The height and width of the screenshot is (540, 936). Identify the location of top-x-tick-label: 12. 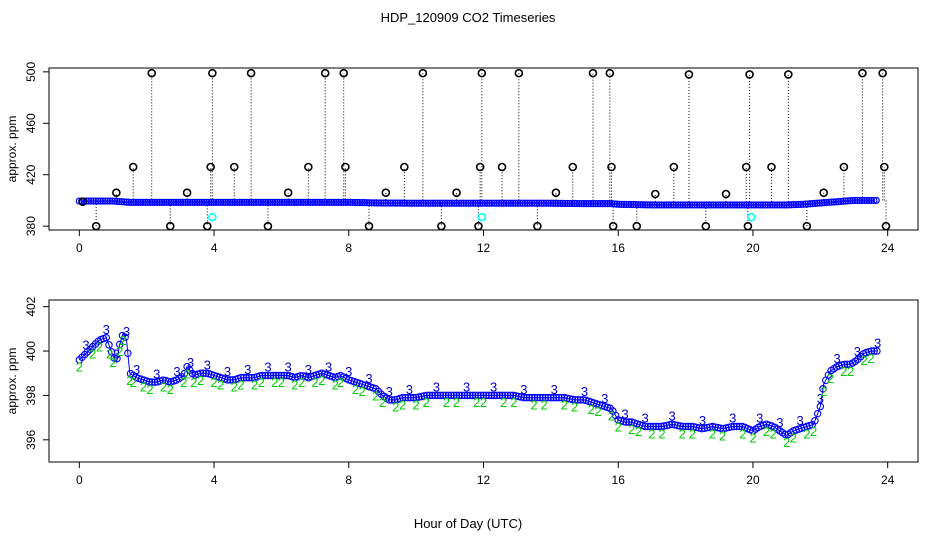
(484, 248).